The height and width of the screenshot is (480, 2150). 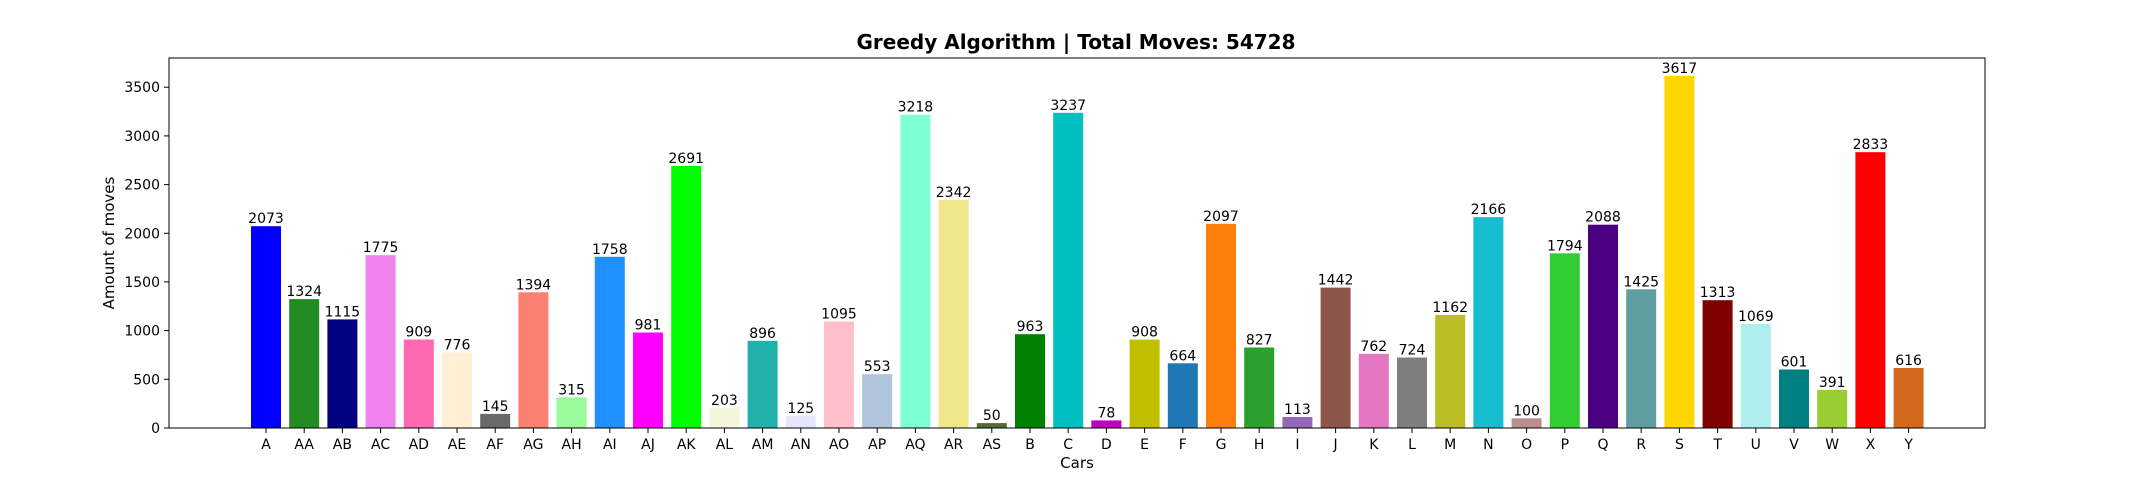 I want to click on x-axis-label: Cars, so click(x=1077, y=463).